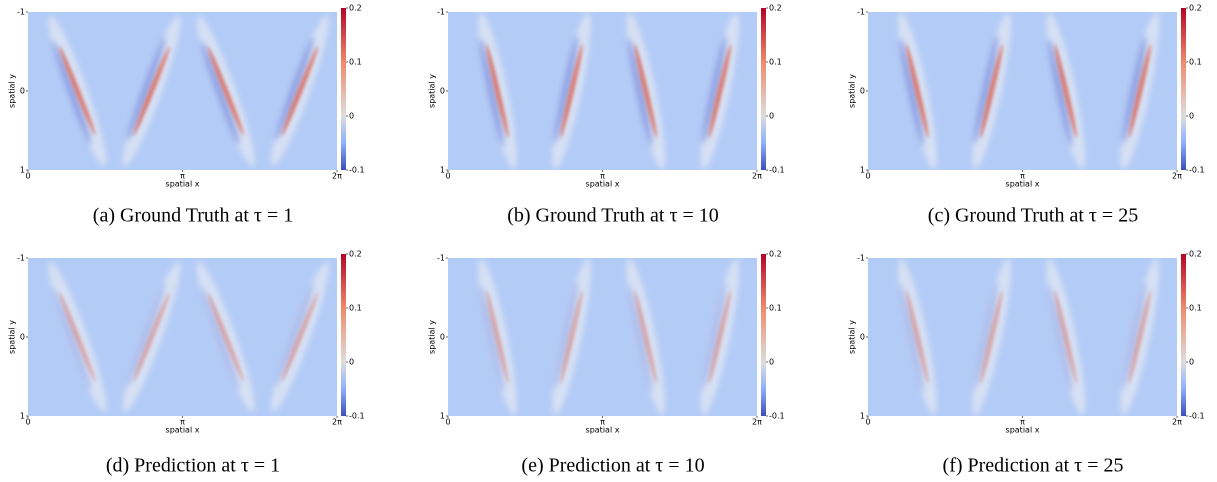 This screenshot has width=1217, height=482. Describe the element at coordinates (613, 216) in the screenshot. I see `caption: (b) Ground Truth at τ = 10` at that location.